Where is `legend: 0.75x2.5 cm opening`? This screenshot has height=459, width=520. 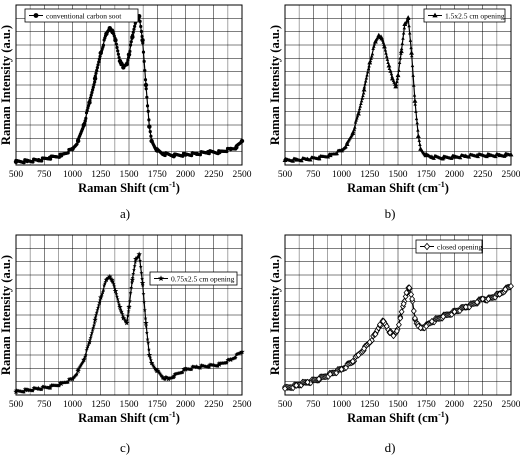 legend: 0.75x2.5 cm opening is located at coordinates (193, 278).